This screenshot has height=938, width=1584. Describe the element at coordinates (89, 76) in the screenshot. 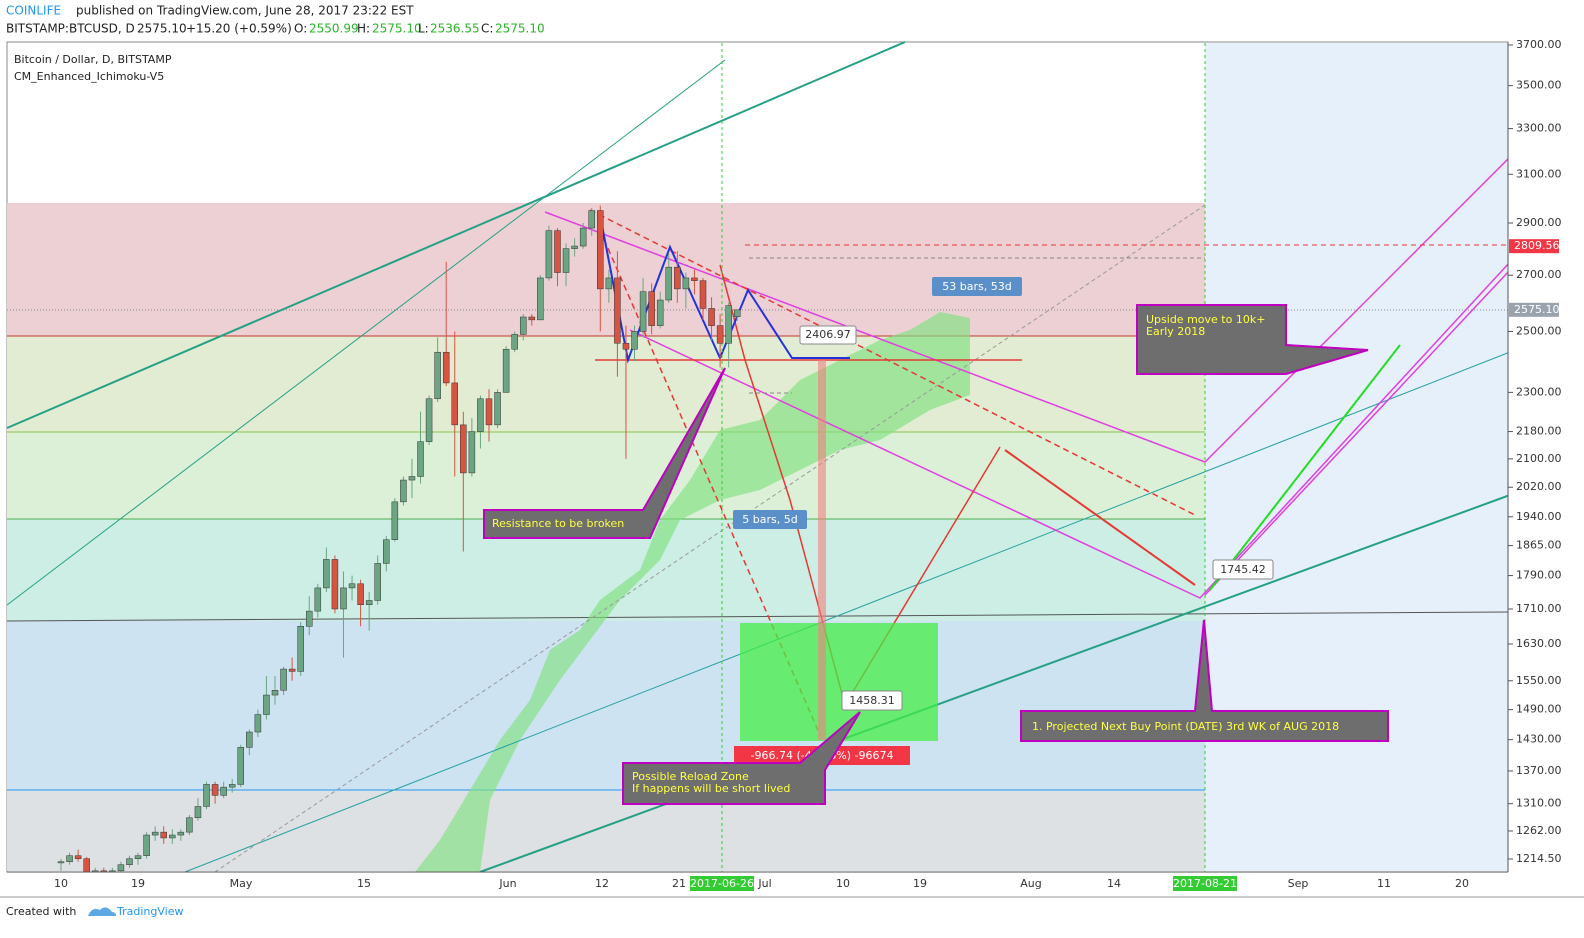

I see `legend-indicator: CM_Enhanced_Ichimoku-V5` at that location.